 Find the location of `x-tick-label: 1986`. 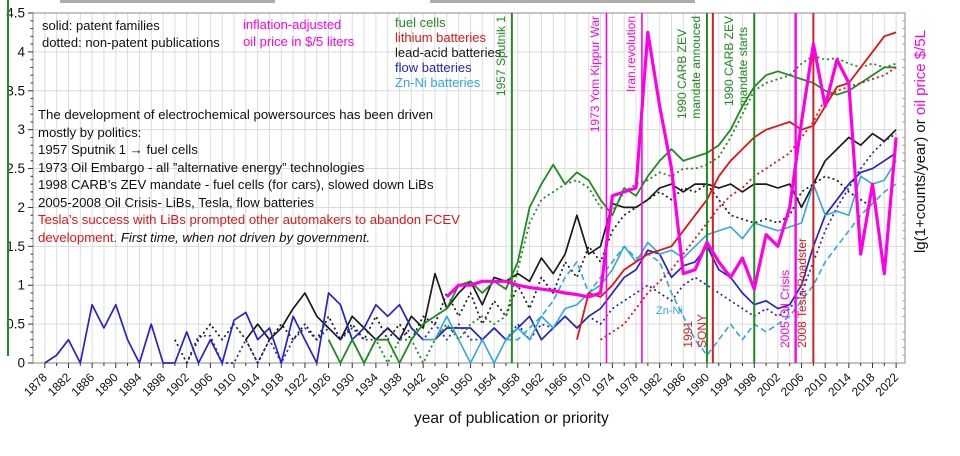

x-tick-label: 1986 is located at coordinates (674, 384).